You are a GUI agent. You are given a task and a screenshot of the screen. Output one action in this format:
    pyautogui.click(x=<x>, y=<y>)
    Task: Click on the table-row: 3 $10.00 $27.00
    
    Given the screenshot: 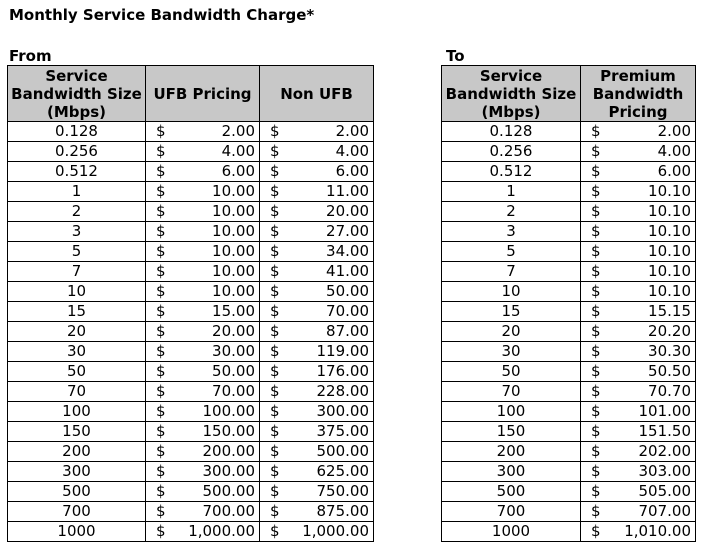 What is the action you would take?
    pyautogui.click(x=190, y=231)
    